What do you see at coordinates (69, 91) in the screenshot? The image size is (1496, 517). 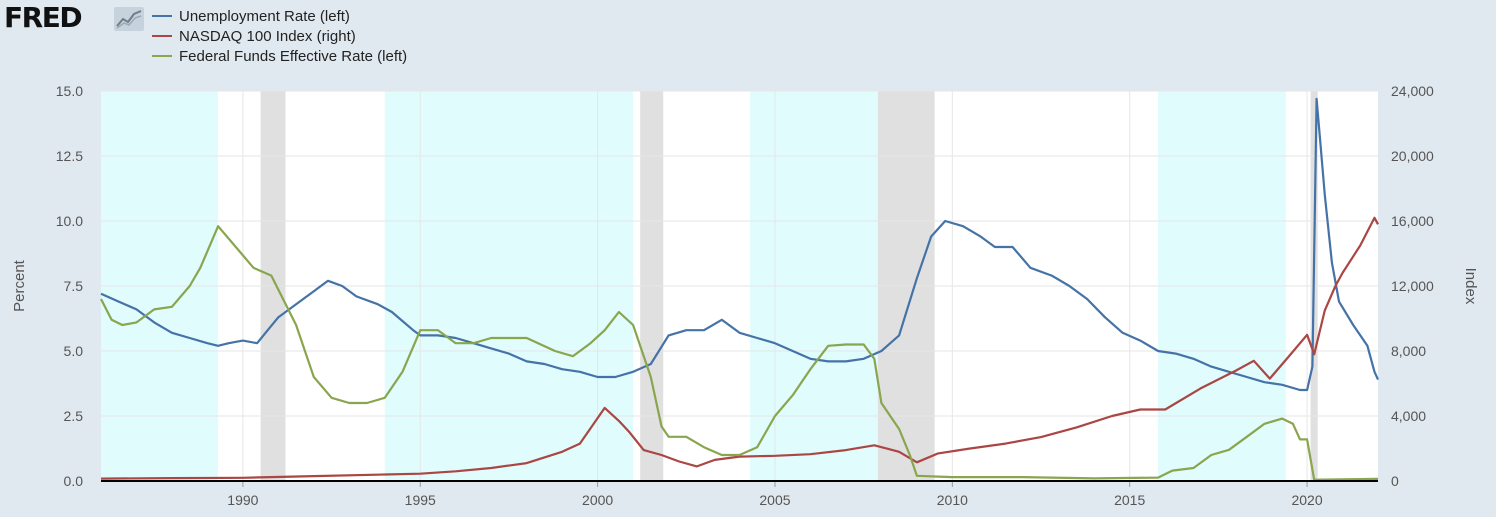 I see `y-left-tick-label: 15.0` at bounding box center [69, 91].